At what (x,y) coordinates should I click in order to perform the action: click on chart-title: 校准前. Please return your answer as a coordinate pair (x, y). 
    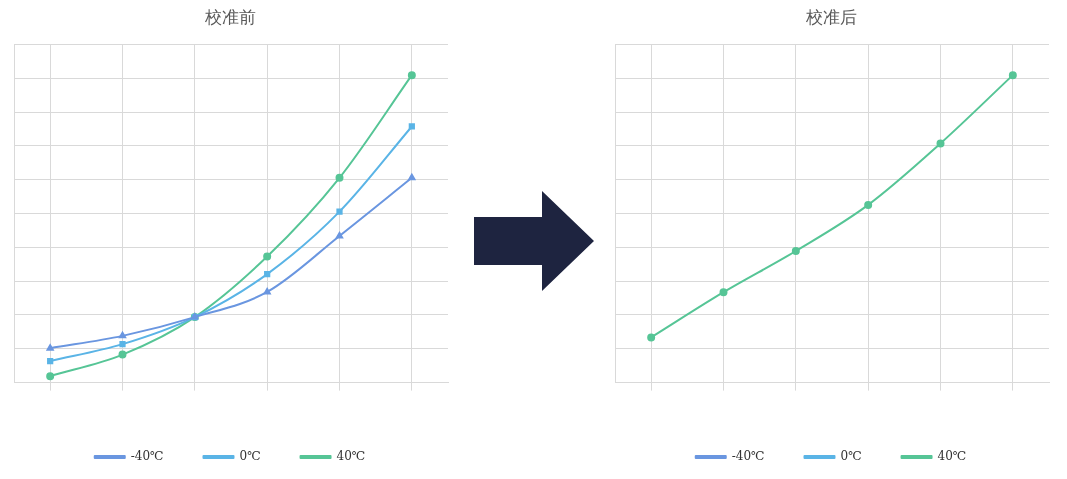
    Looking at the image, I should click on (229, 16).